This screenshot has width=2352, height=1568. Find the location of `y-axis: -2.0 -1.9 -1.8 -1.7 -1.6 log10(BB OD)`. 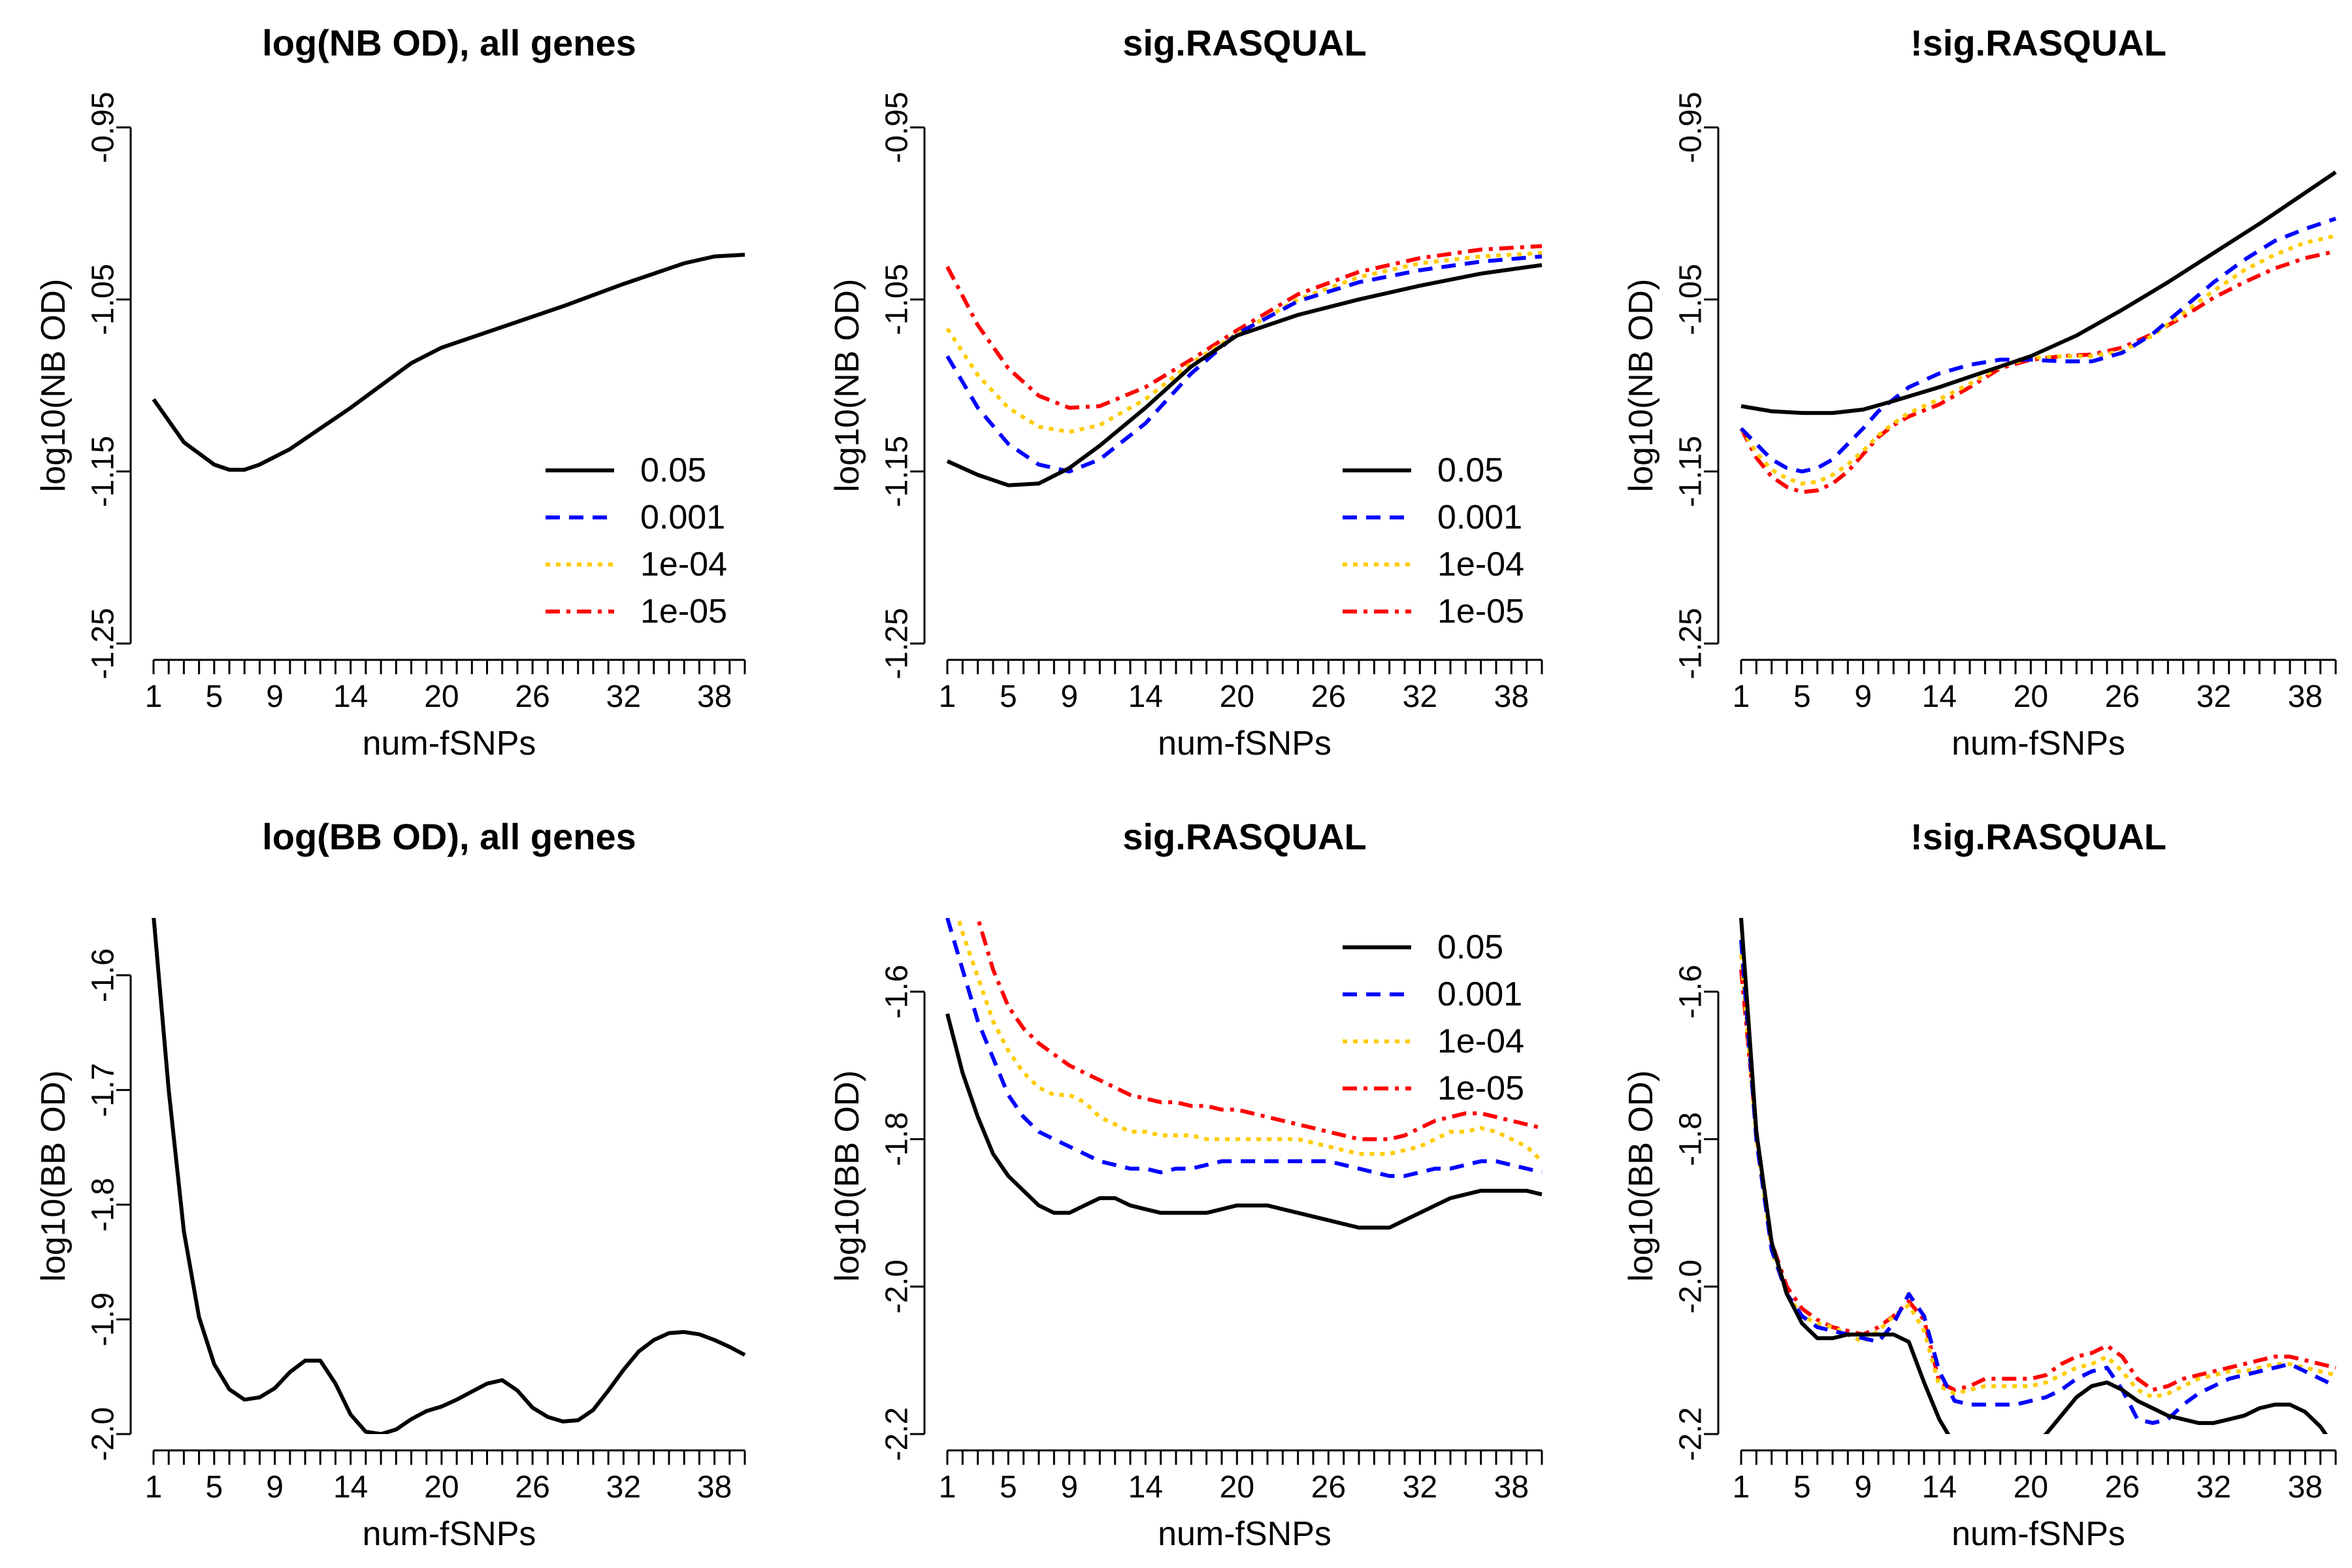

y-axis: -2.0 -1.9 -1.8 -1.7 -1.6 log10(BB OD) is located at coordinates (83, 1204).